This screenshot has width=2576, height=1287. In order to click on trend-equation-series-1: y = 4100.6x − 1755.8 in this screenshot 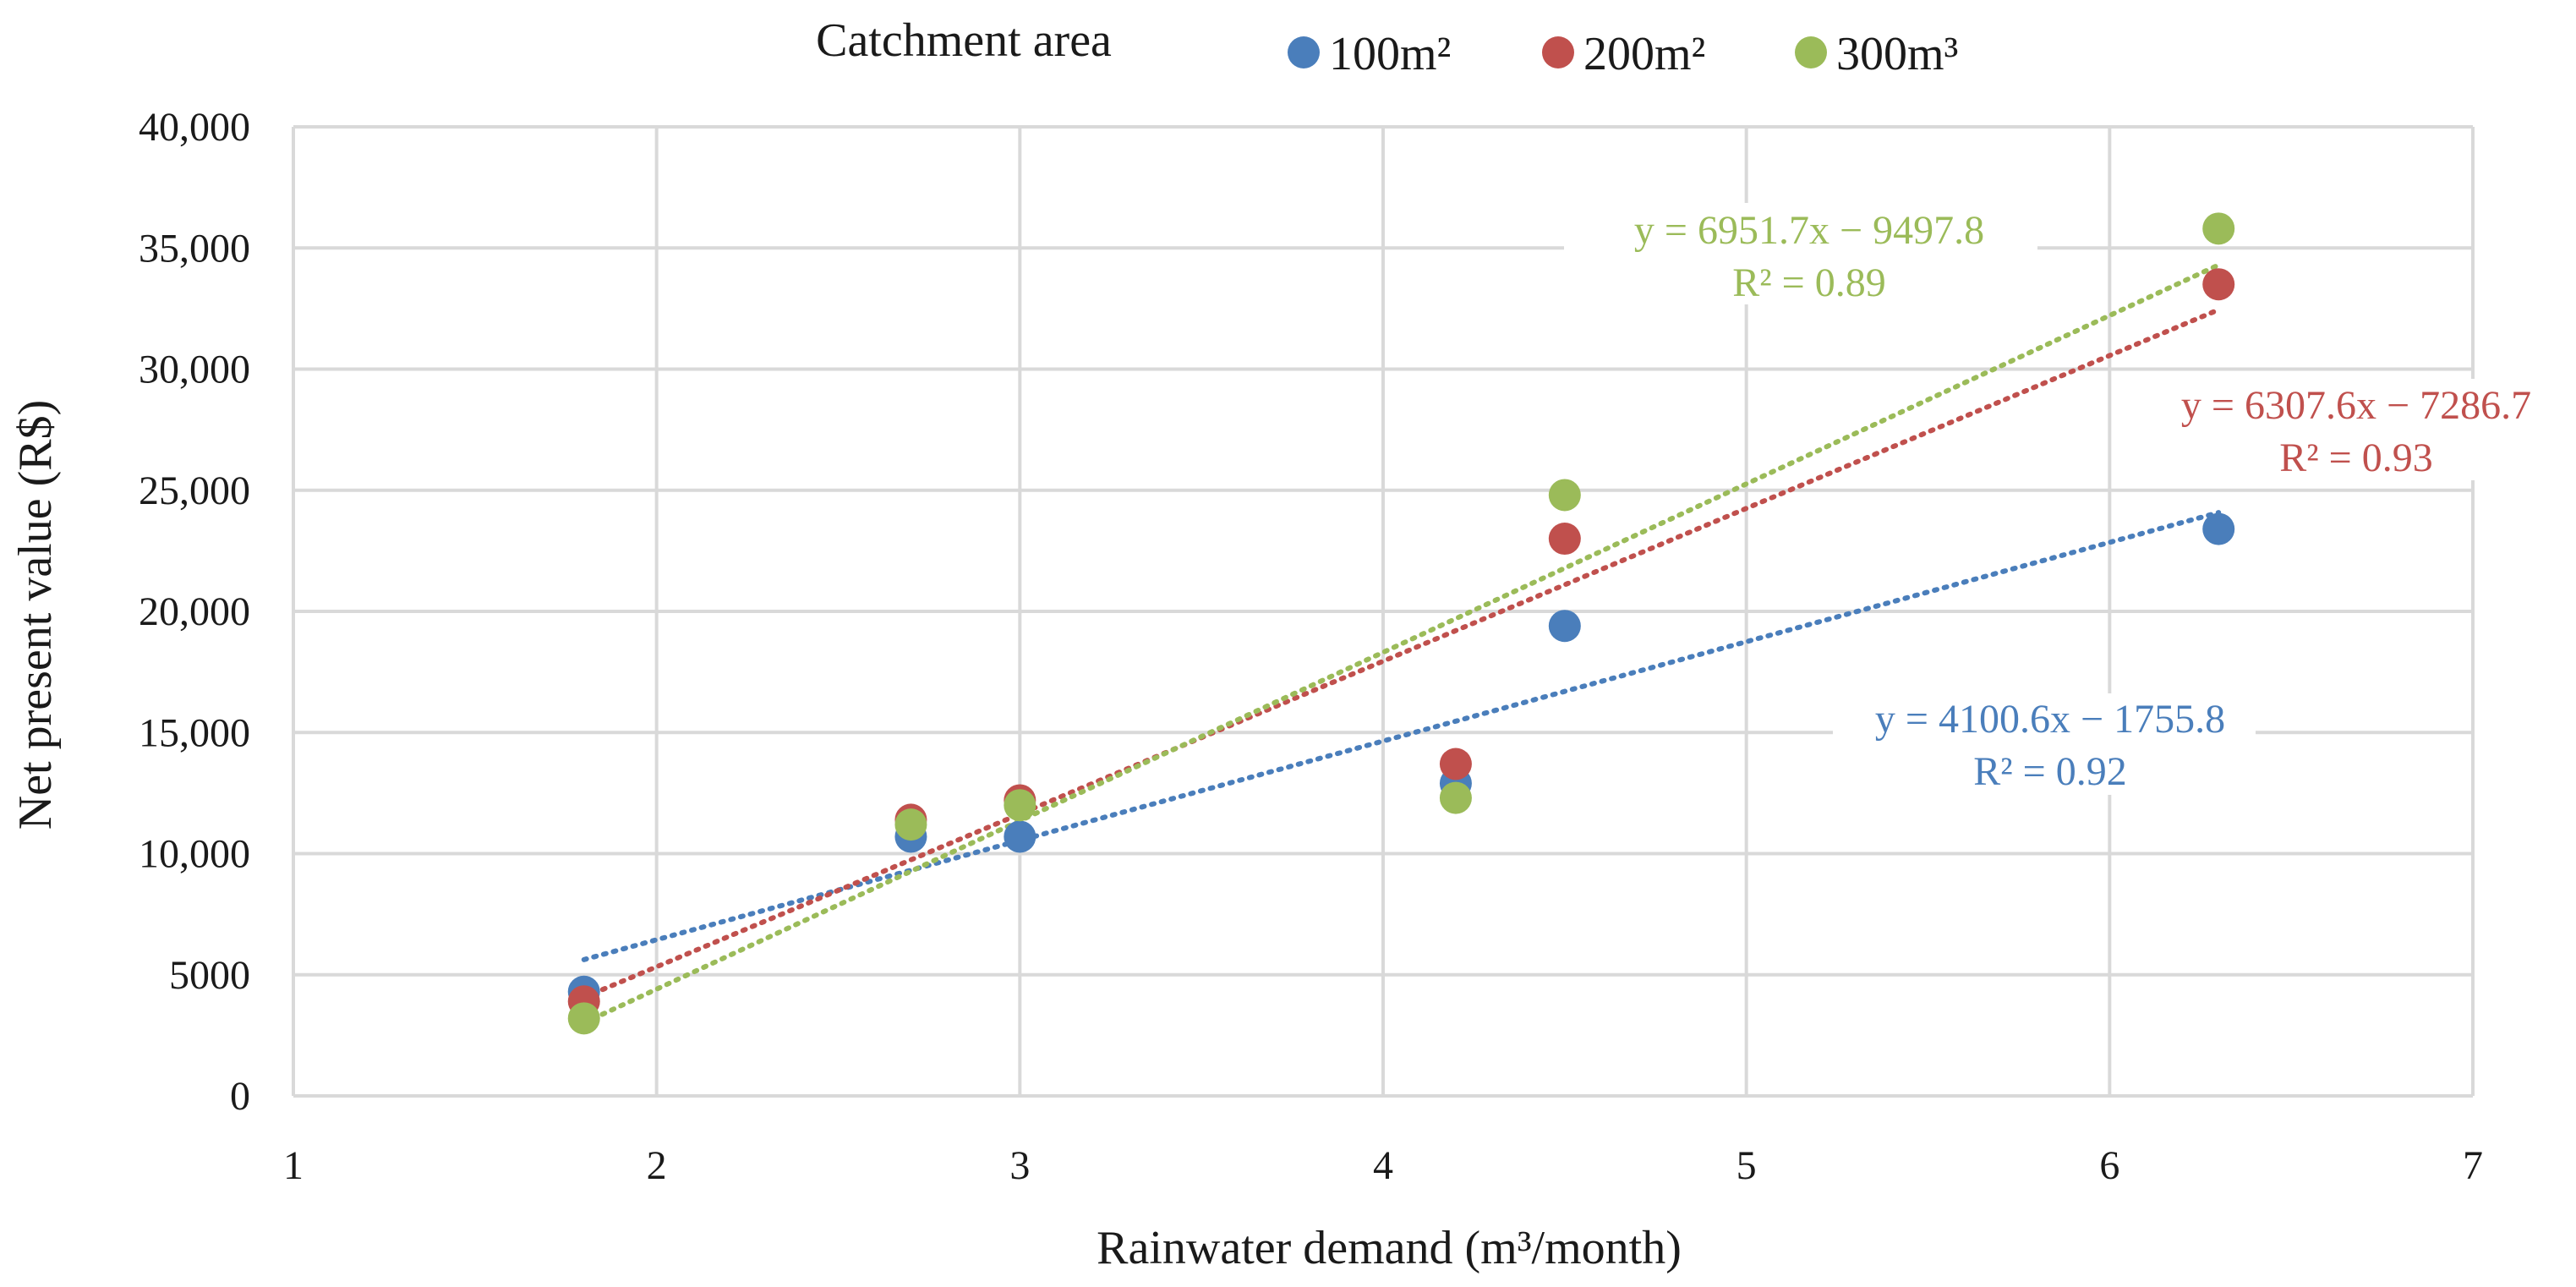, I will do `click(2050, 719)`.